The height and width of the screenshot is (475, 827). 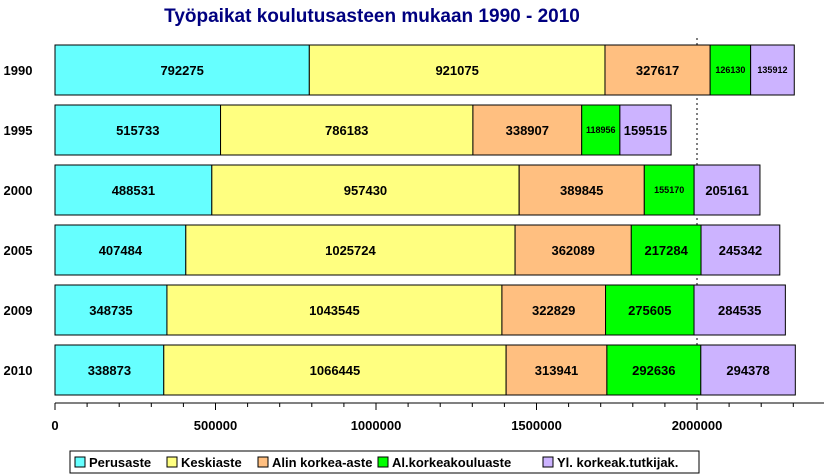 I want to click on data-label: 118956, so click(x=601, y=130).